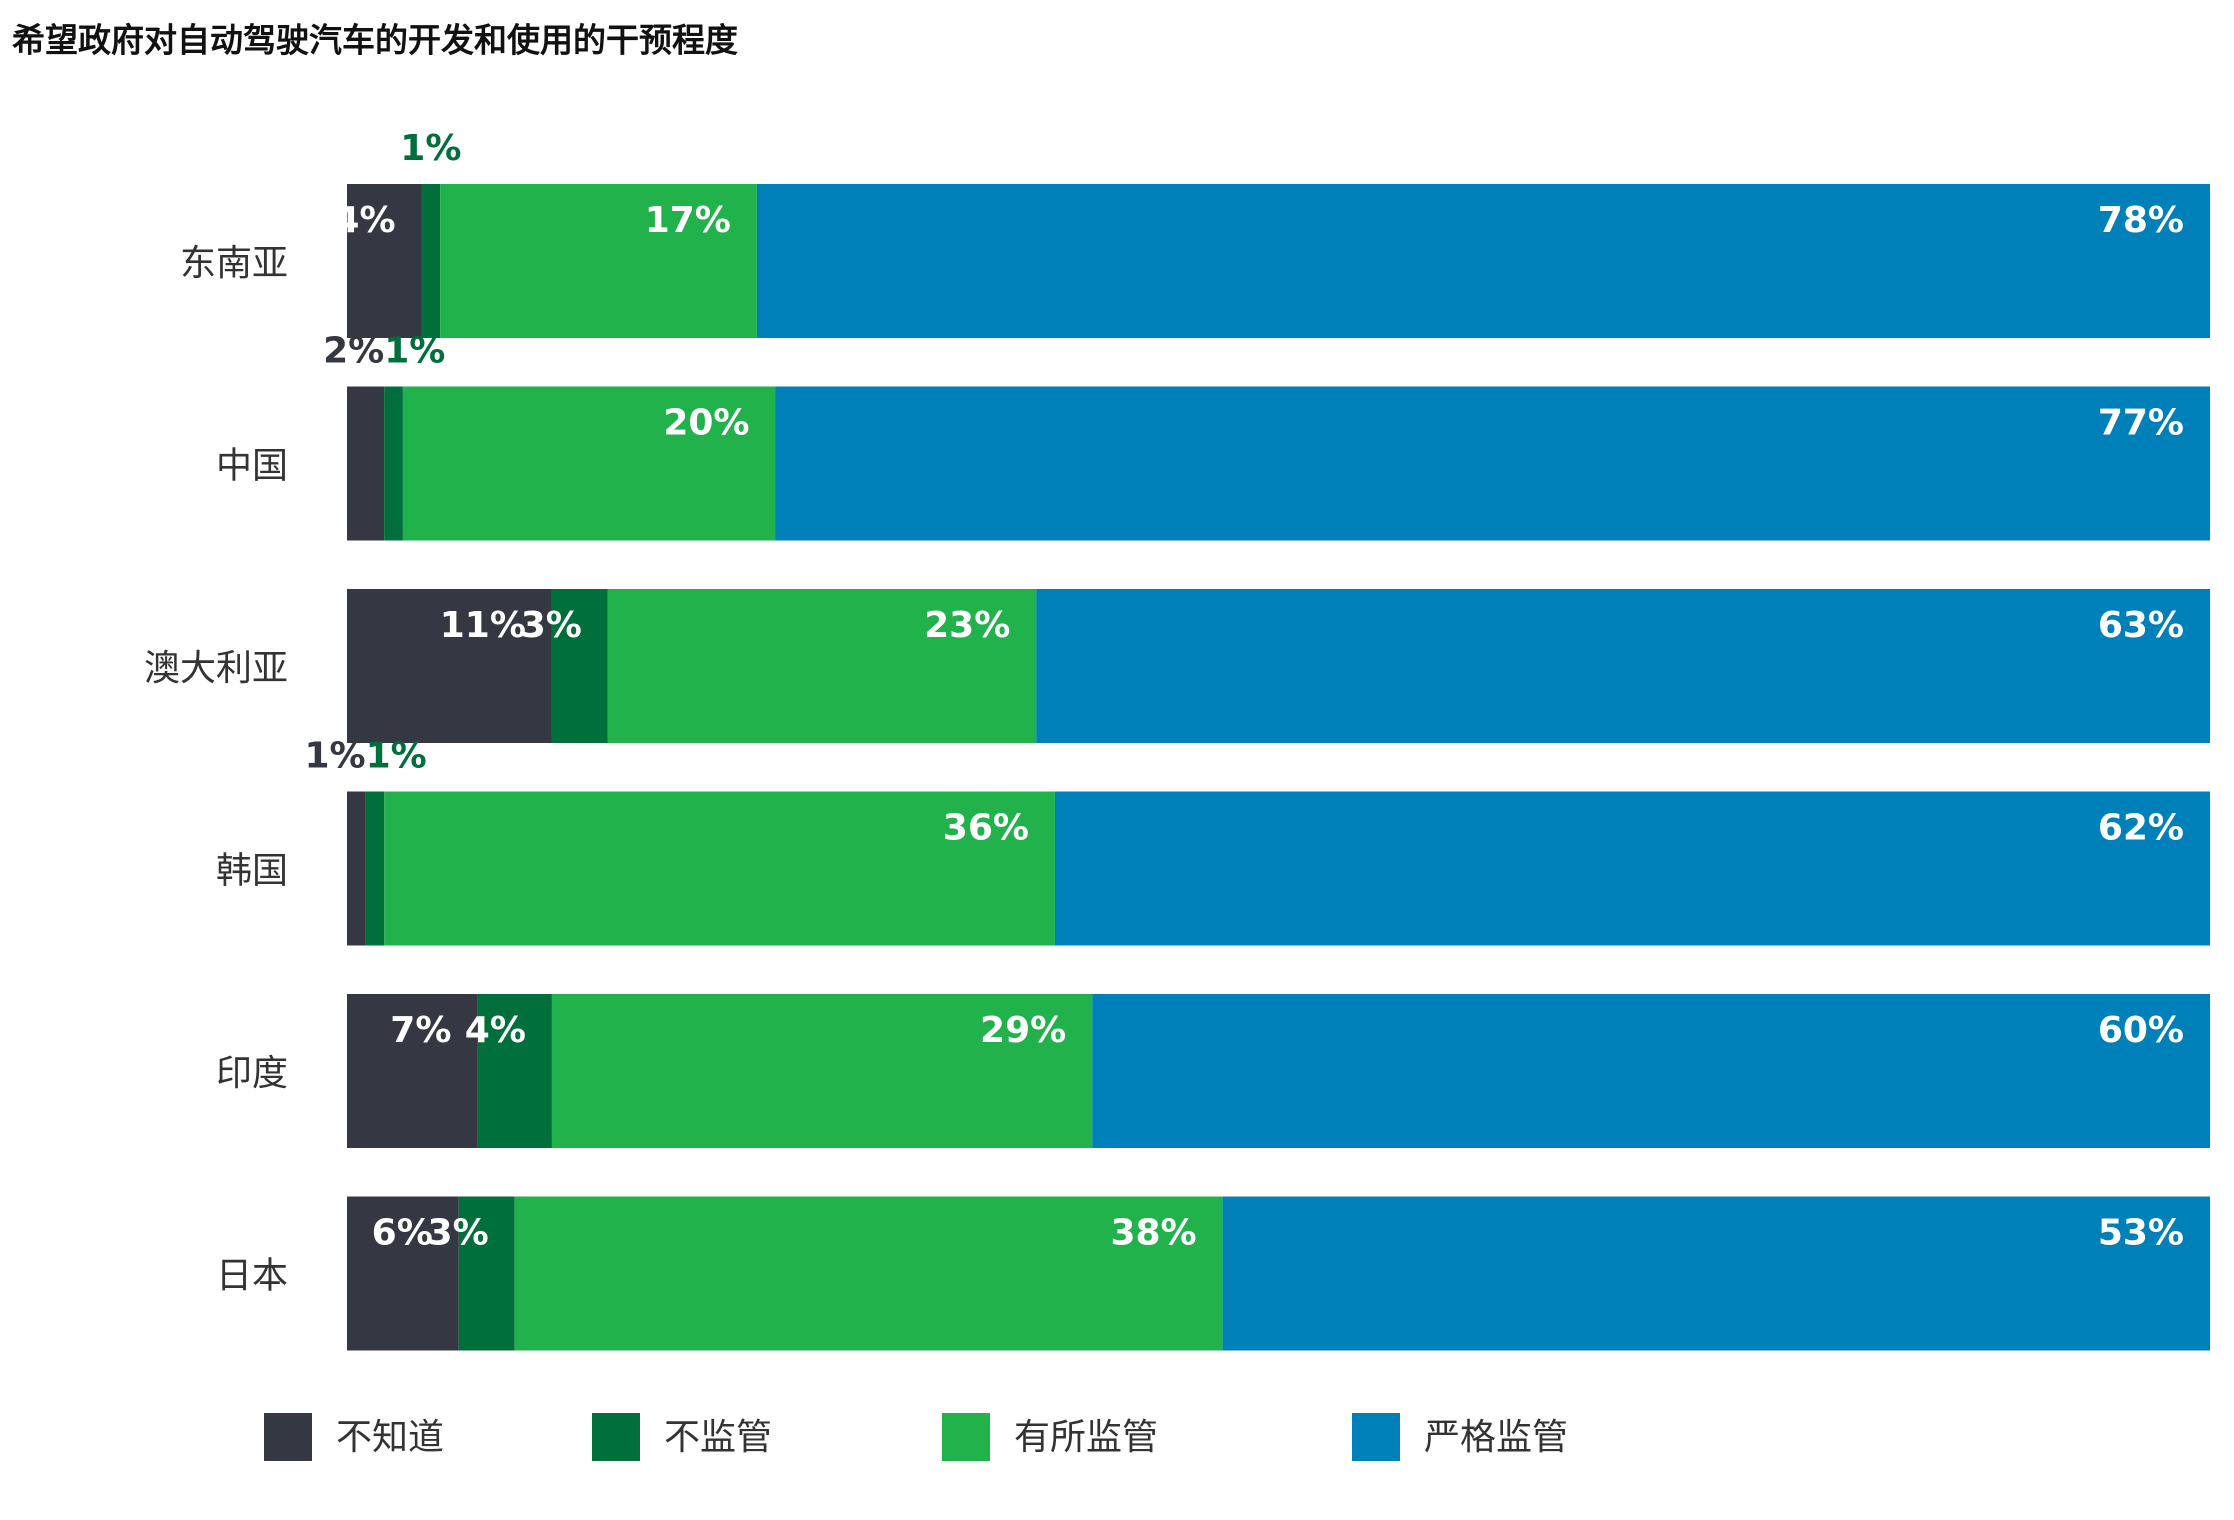  Describe the element at coordinates (2141, 423) in the screenshot. I see `value-label: 77%` at that location.